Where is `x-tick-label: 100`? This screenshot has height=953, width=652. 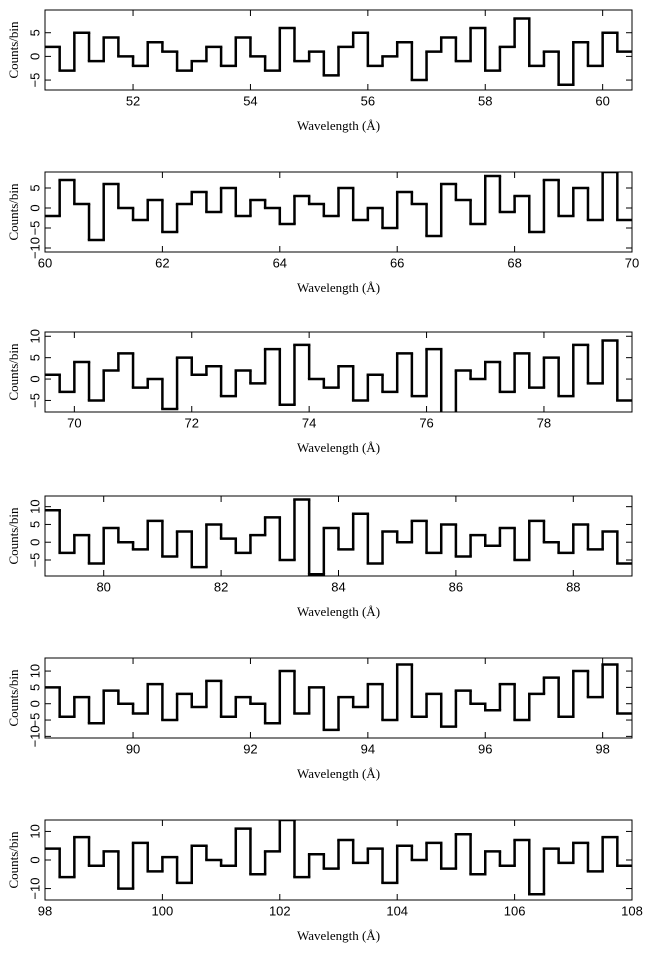 x-tick-label: 100 is located at coordinates (163, 910).